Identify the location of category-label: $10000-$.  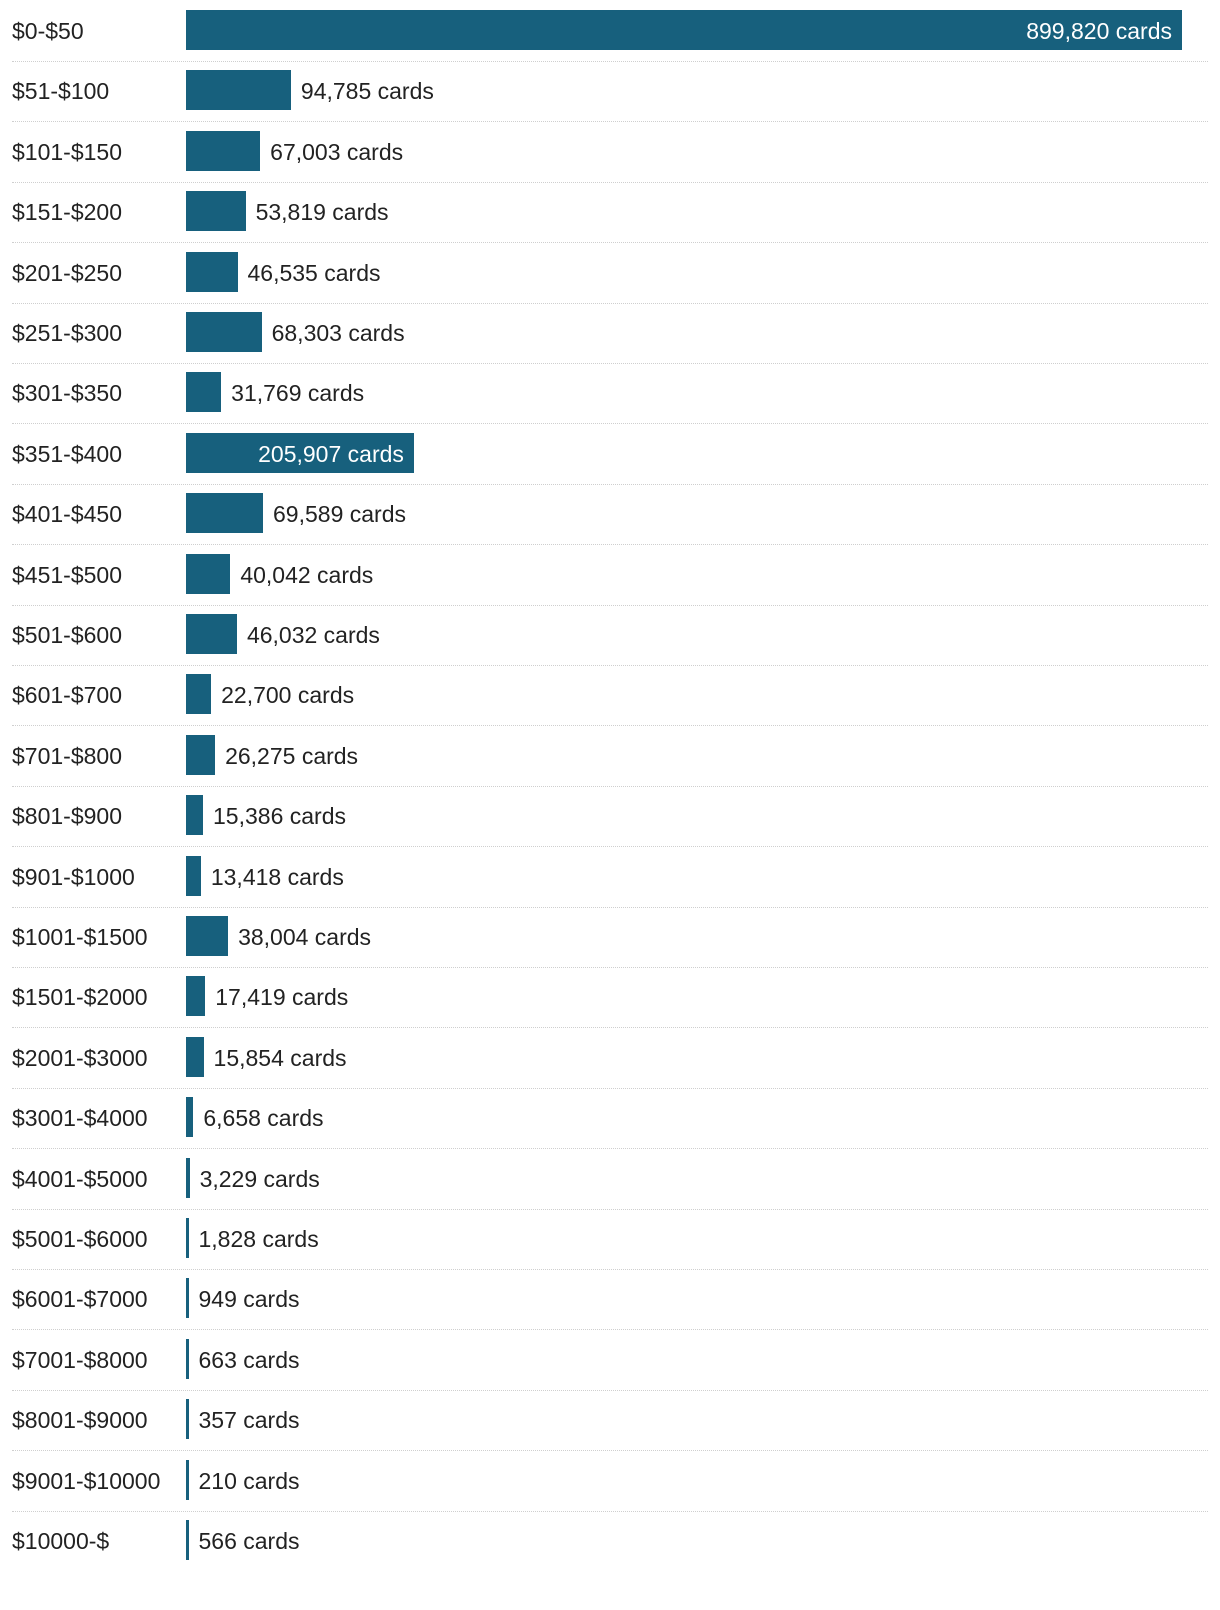
(61, 1541).